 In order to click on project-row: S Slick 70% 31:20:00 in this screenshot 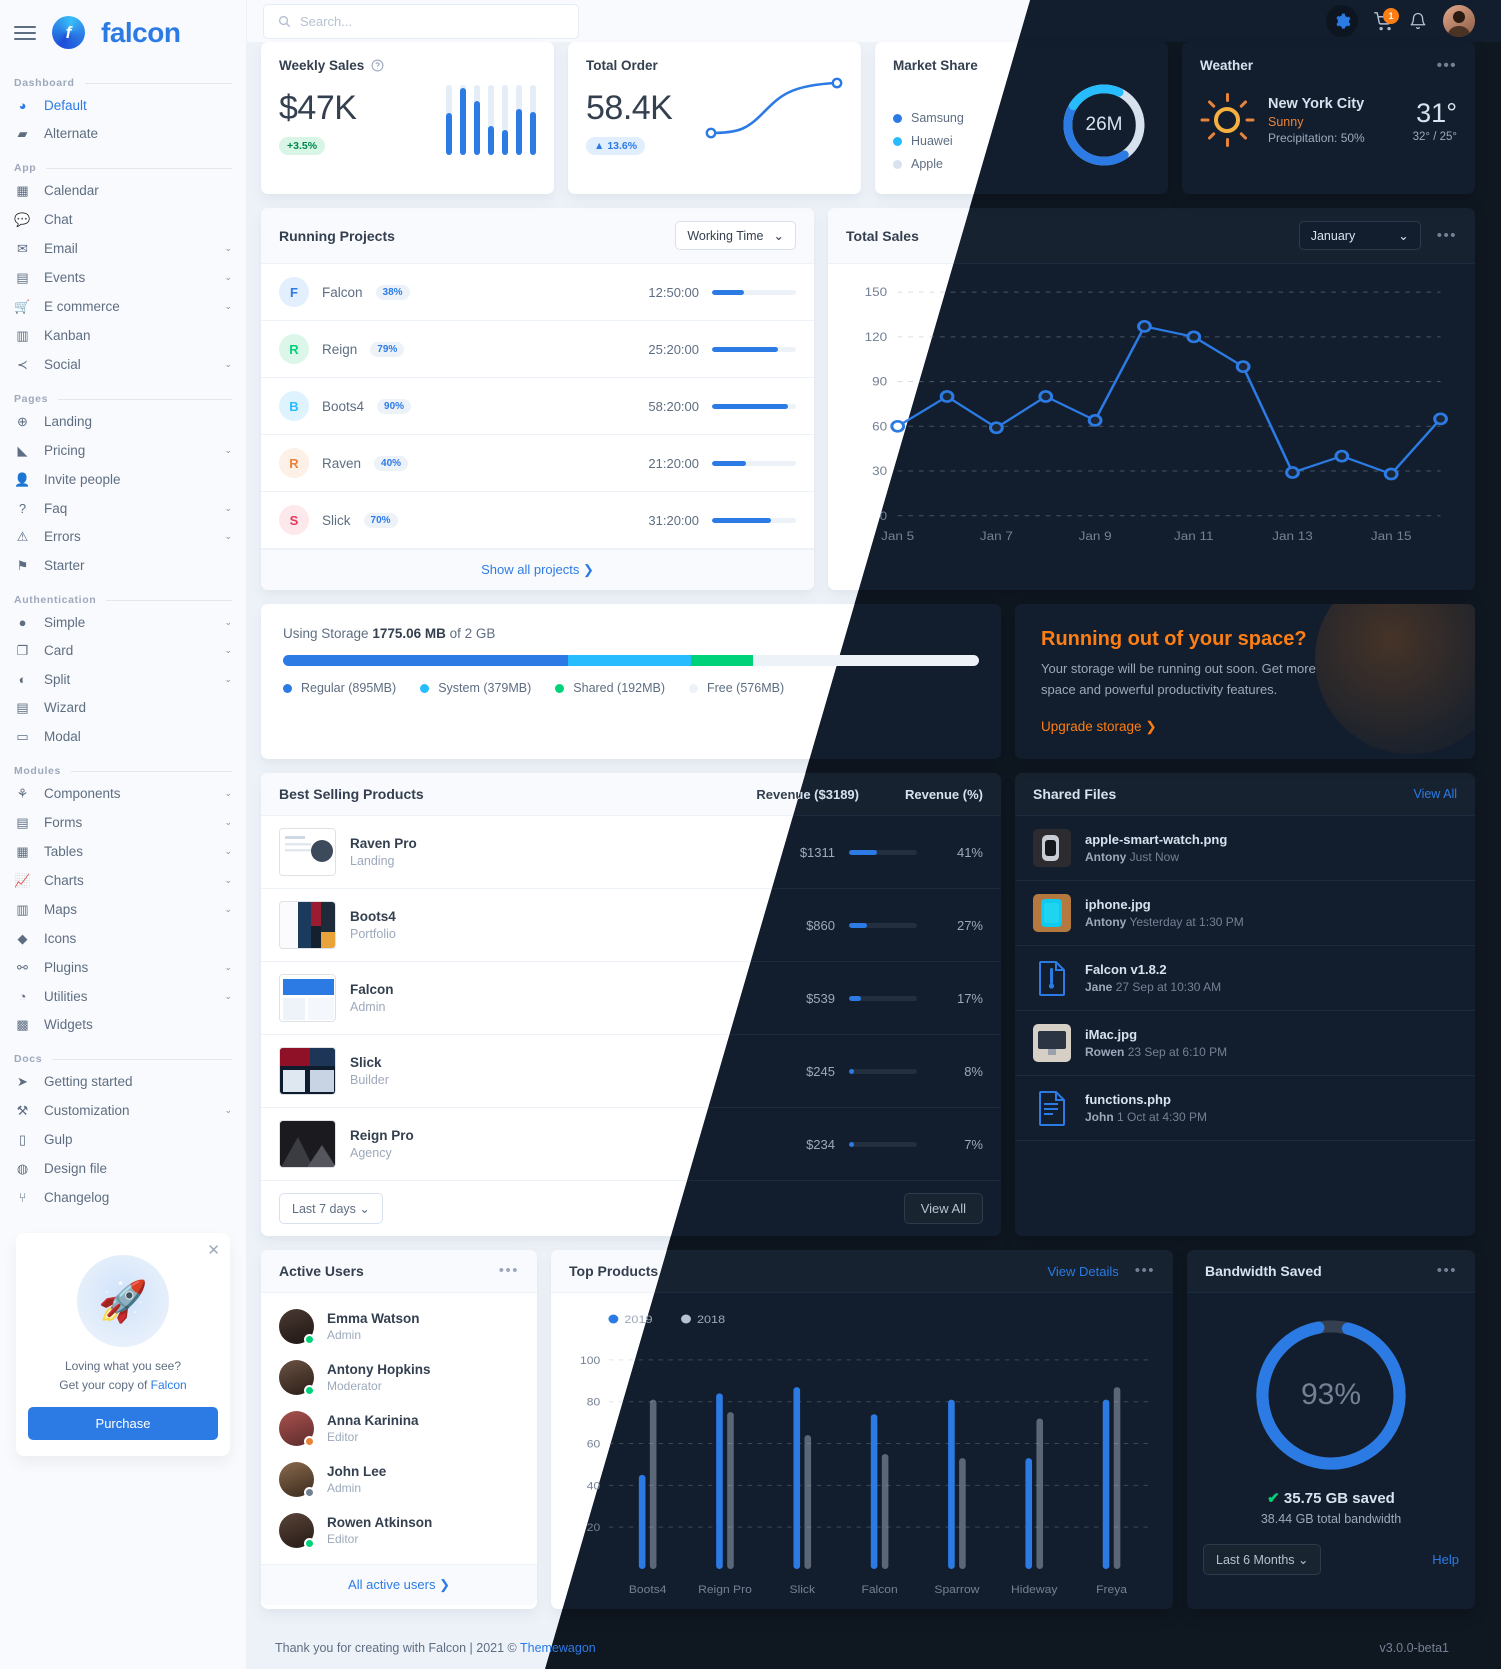, I will do `click(537, 521)`.